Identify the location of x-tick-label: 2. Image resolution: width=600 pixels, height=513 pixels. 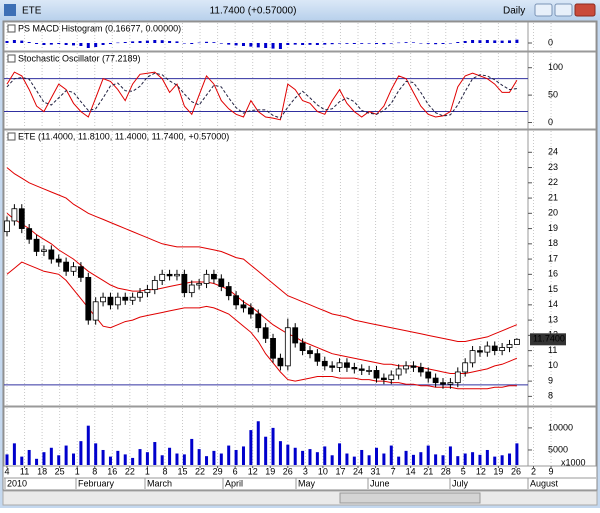
(533, 471).